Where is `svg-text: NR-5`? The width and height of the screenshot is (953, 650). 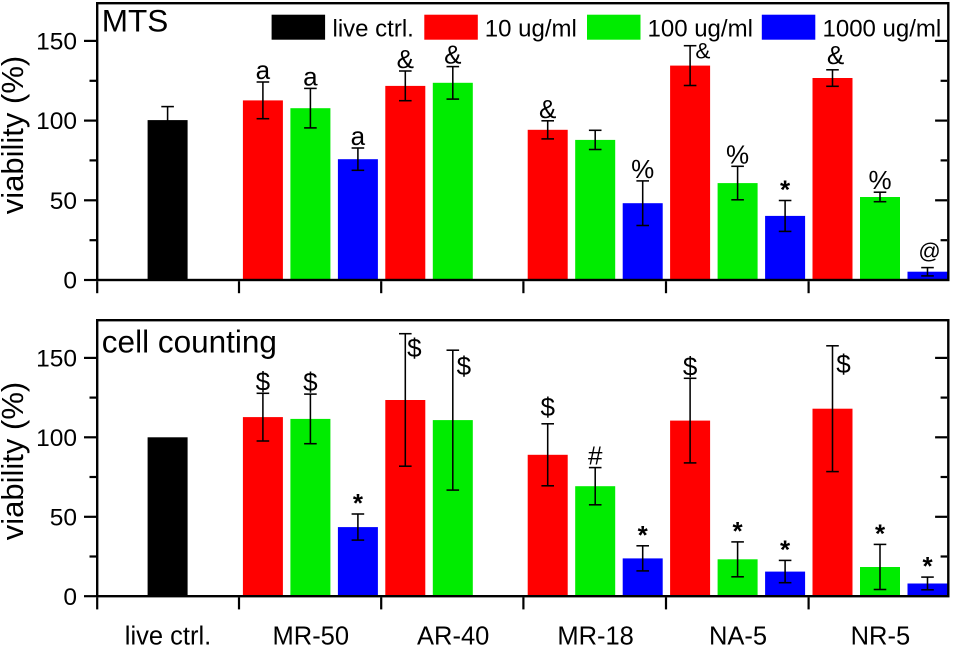
svg-text: NR-5 is located at coordinates (881, 634).